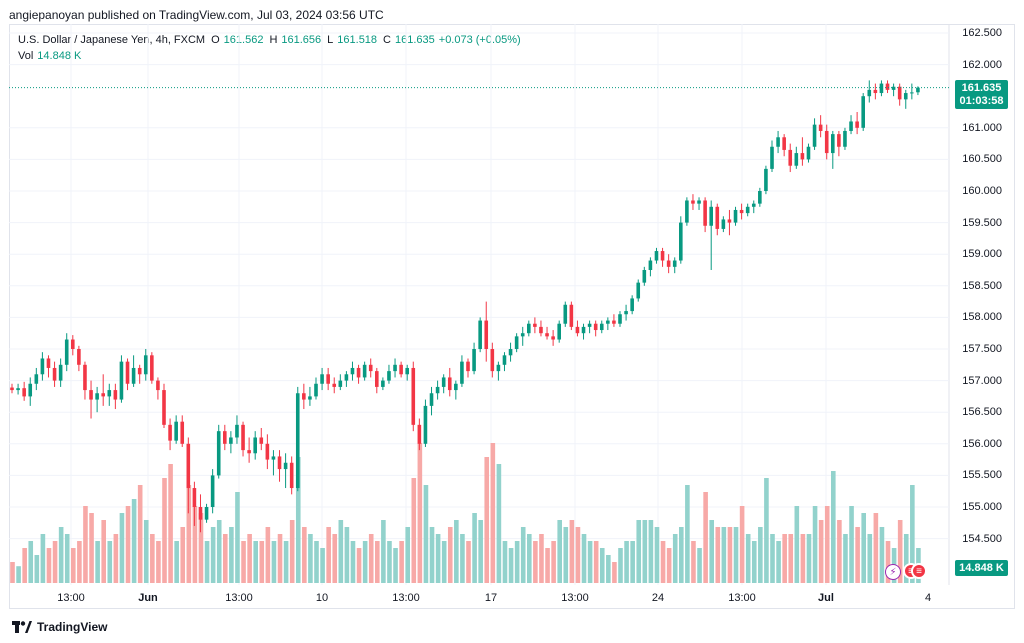  I want to click on price-tick-label: 162.000, so click(982, 64).